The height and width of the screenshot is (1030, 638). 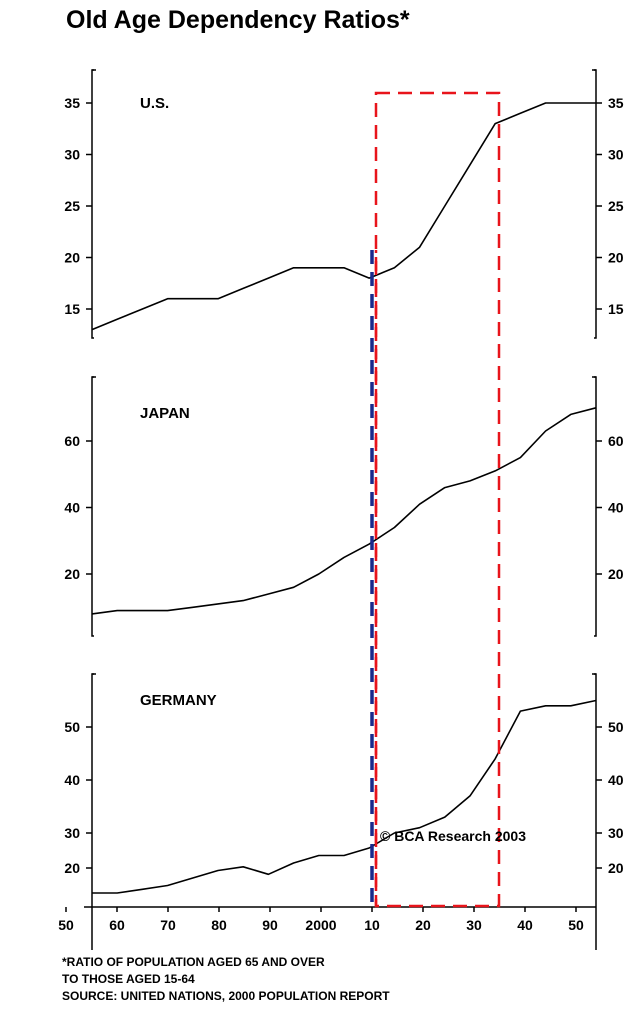 What do you see at coordinates (72, 103) in the screenshot?
I see `y-tick-label-left: 35` at bounding box center [72, 103].